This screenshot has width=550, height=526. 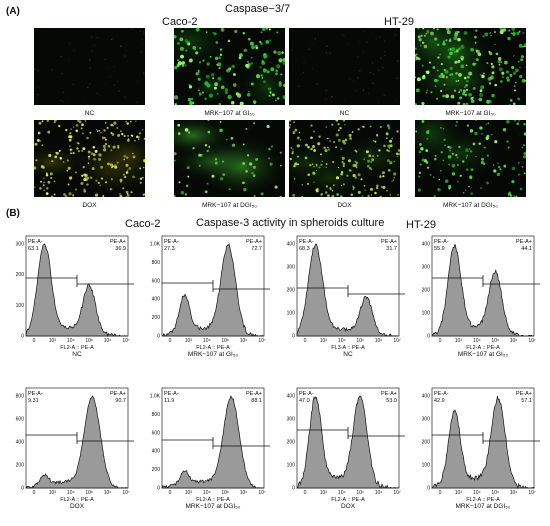 I want to click on x-axis-label: FL3-A :: PE-A, so click(x=348, y=348).